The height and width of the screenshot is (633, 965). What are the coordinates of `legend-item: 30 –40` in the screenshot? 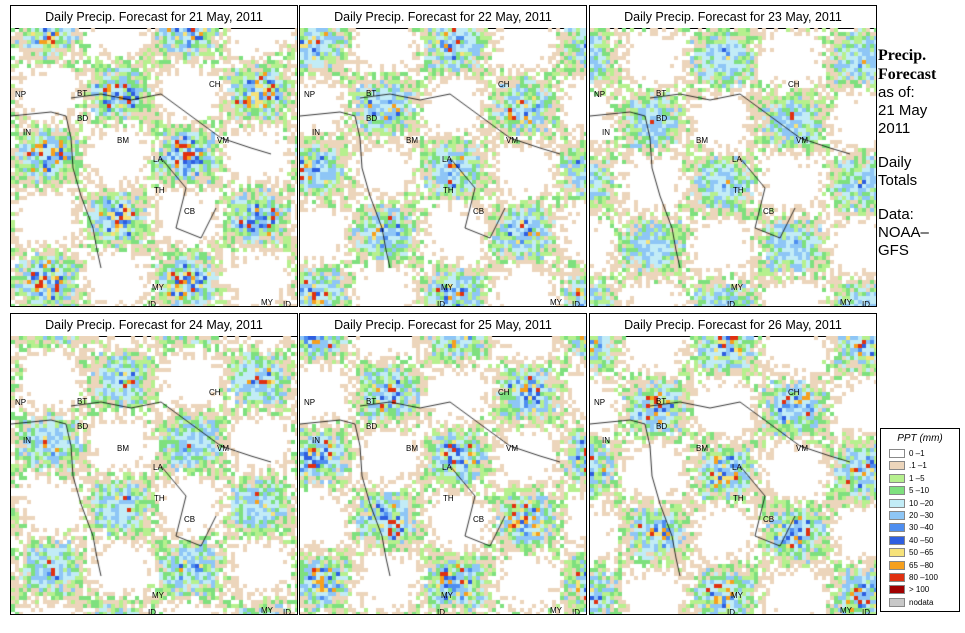 It's located at (911, 528).